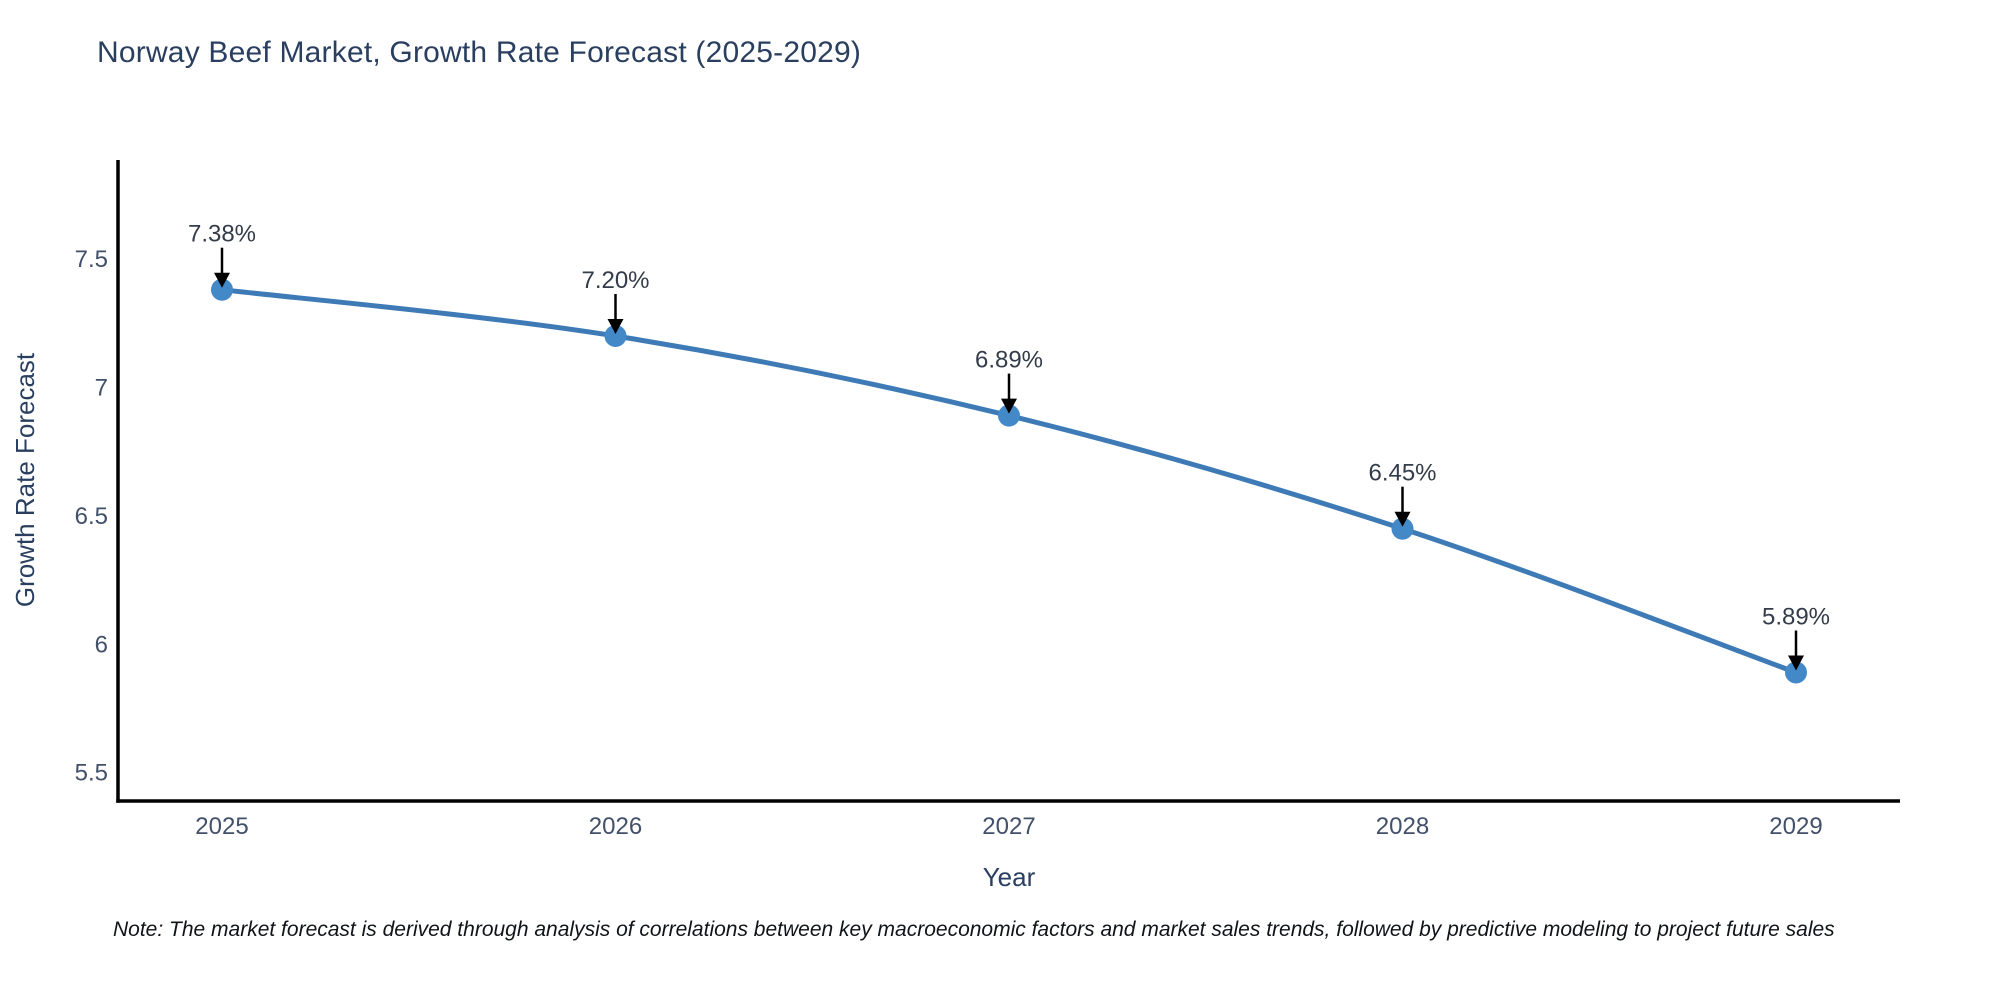 Image resolution: width=2000 pixels, height=1000 pixels. What do you see at coordinates (222, 234) in the screenshot?
I see `annotation-label: 7.38%` at bounding box center [222, 234].